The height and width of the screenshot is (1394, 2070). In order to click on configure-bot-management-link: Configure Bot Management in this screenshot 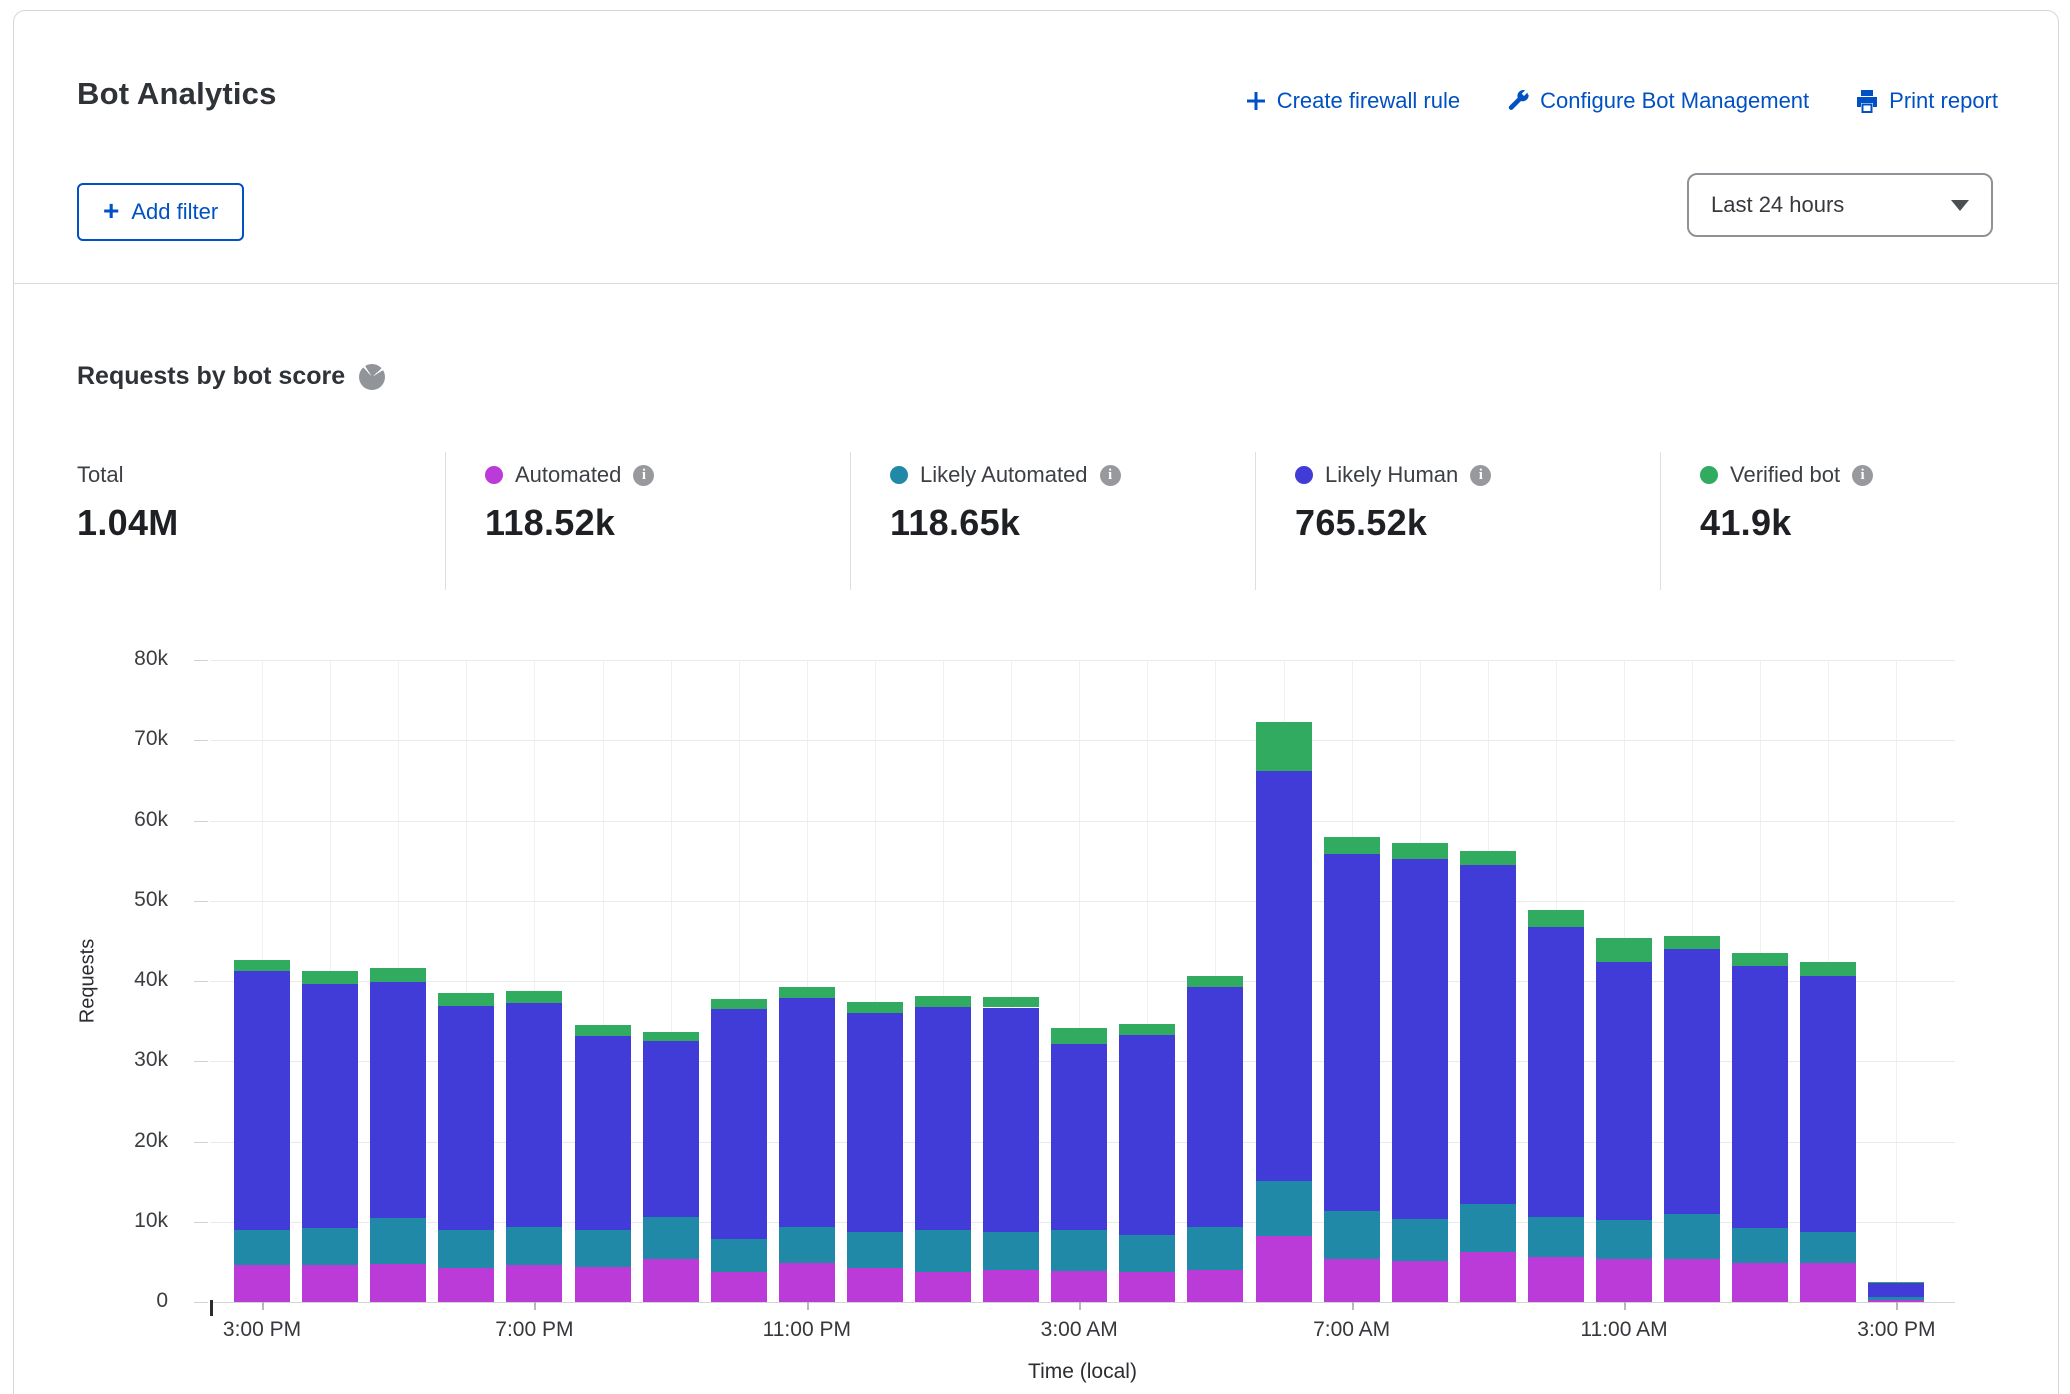, I will do `click(1657, 101)`.